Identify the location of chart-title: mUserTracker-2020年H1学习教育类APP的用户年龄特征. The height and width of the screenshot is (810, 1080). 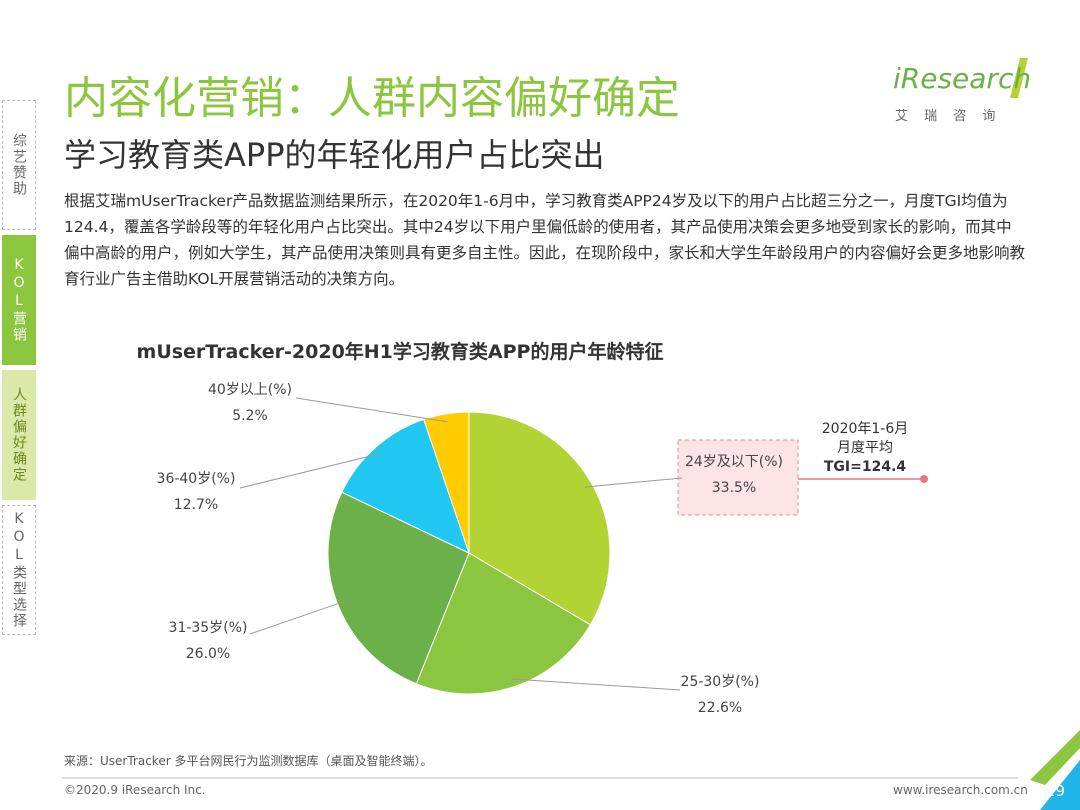
(400, 351).